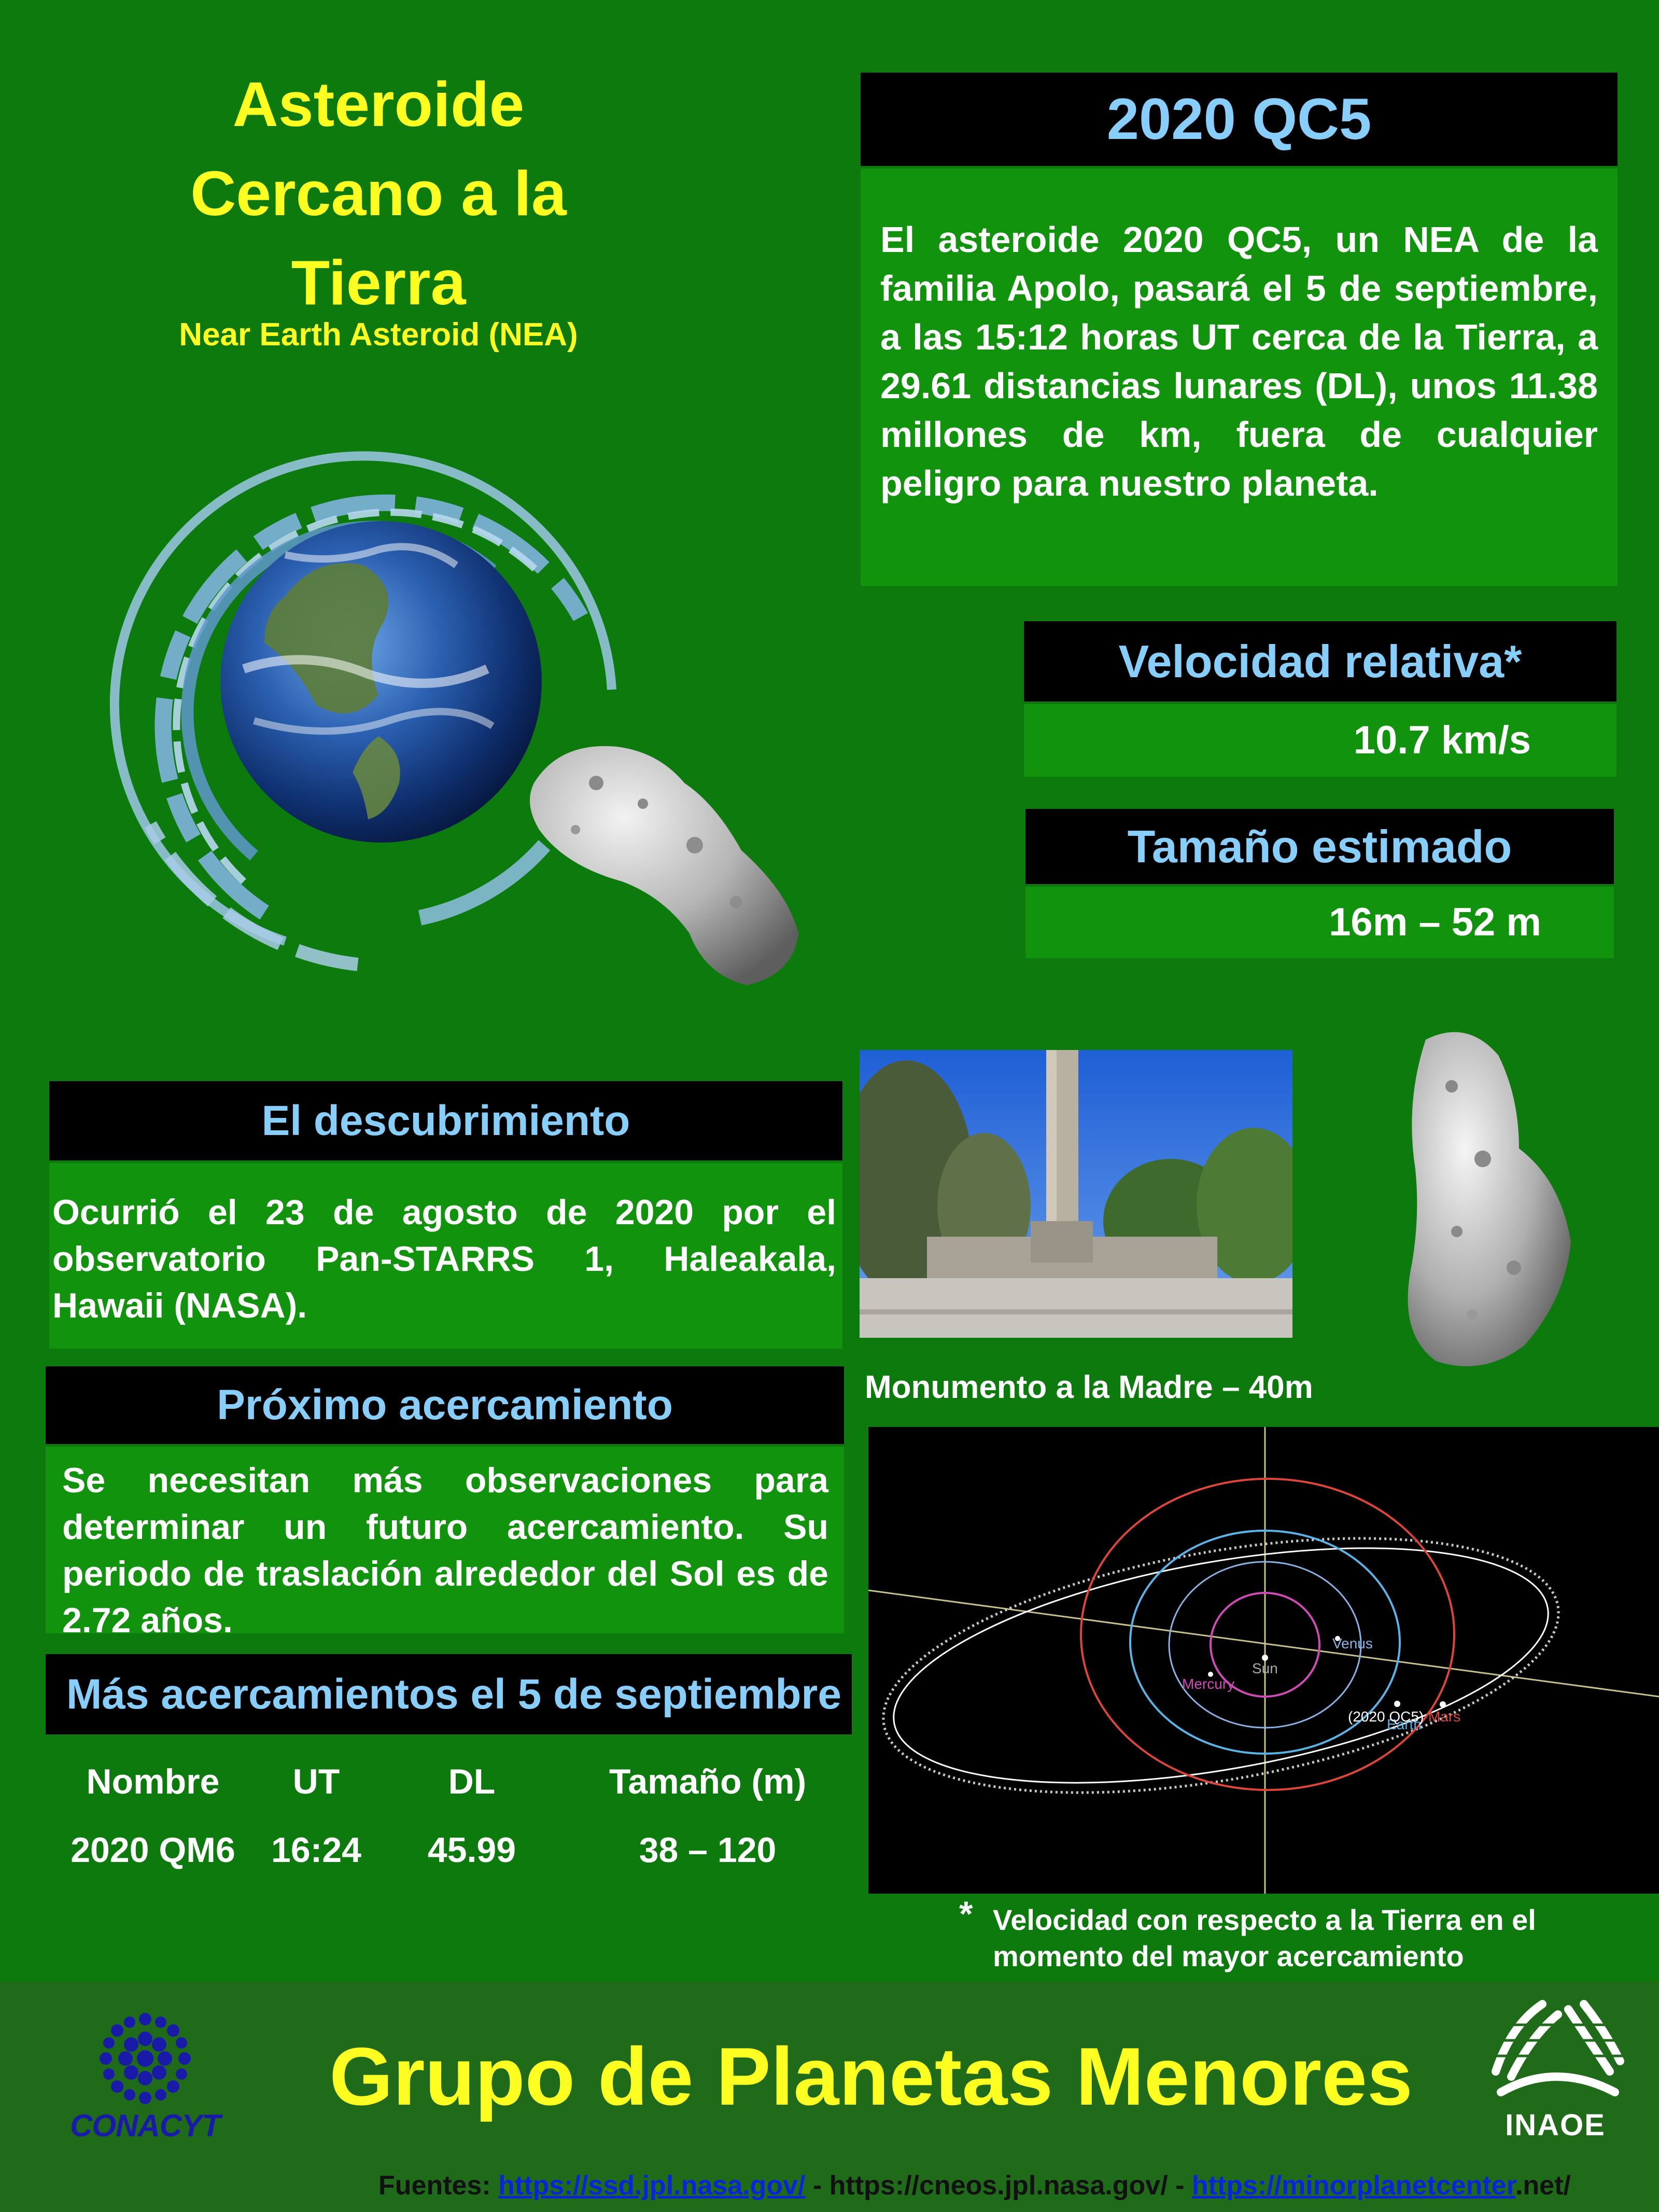 The height and width of the screenshot is (2212, 1659). Describe the element at coordinates (664, 865) in the screenshot. I see `asteroid-image-top` at that location.